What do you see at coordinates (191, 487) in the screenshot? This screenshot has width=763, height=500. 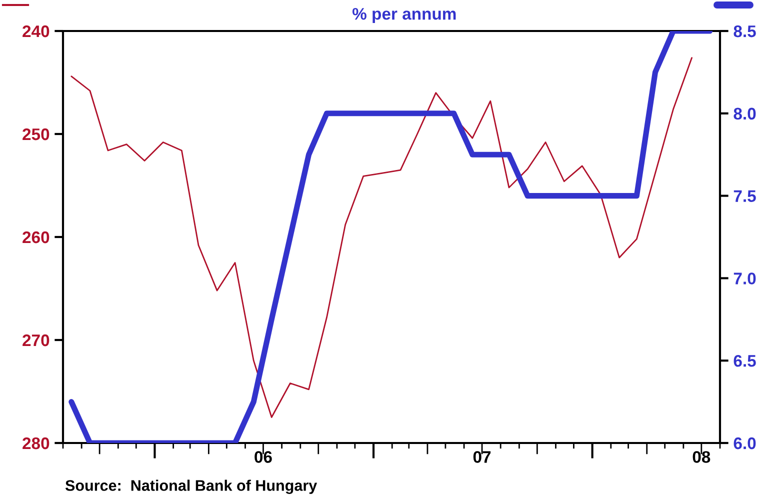 I see `source-note: Source: National Bank of Hungary` at bounding box center [191, 487].